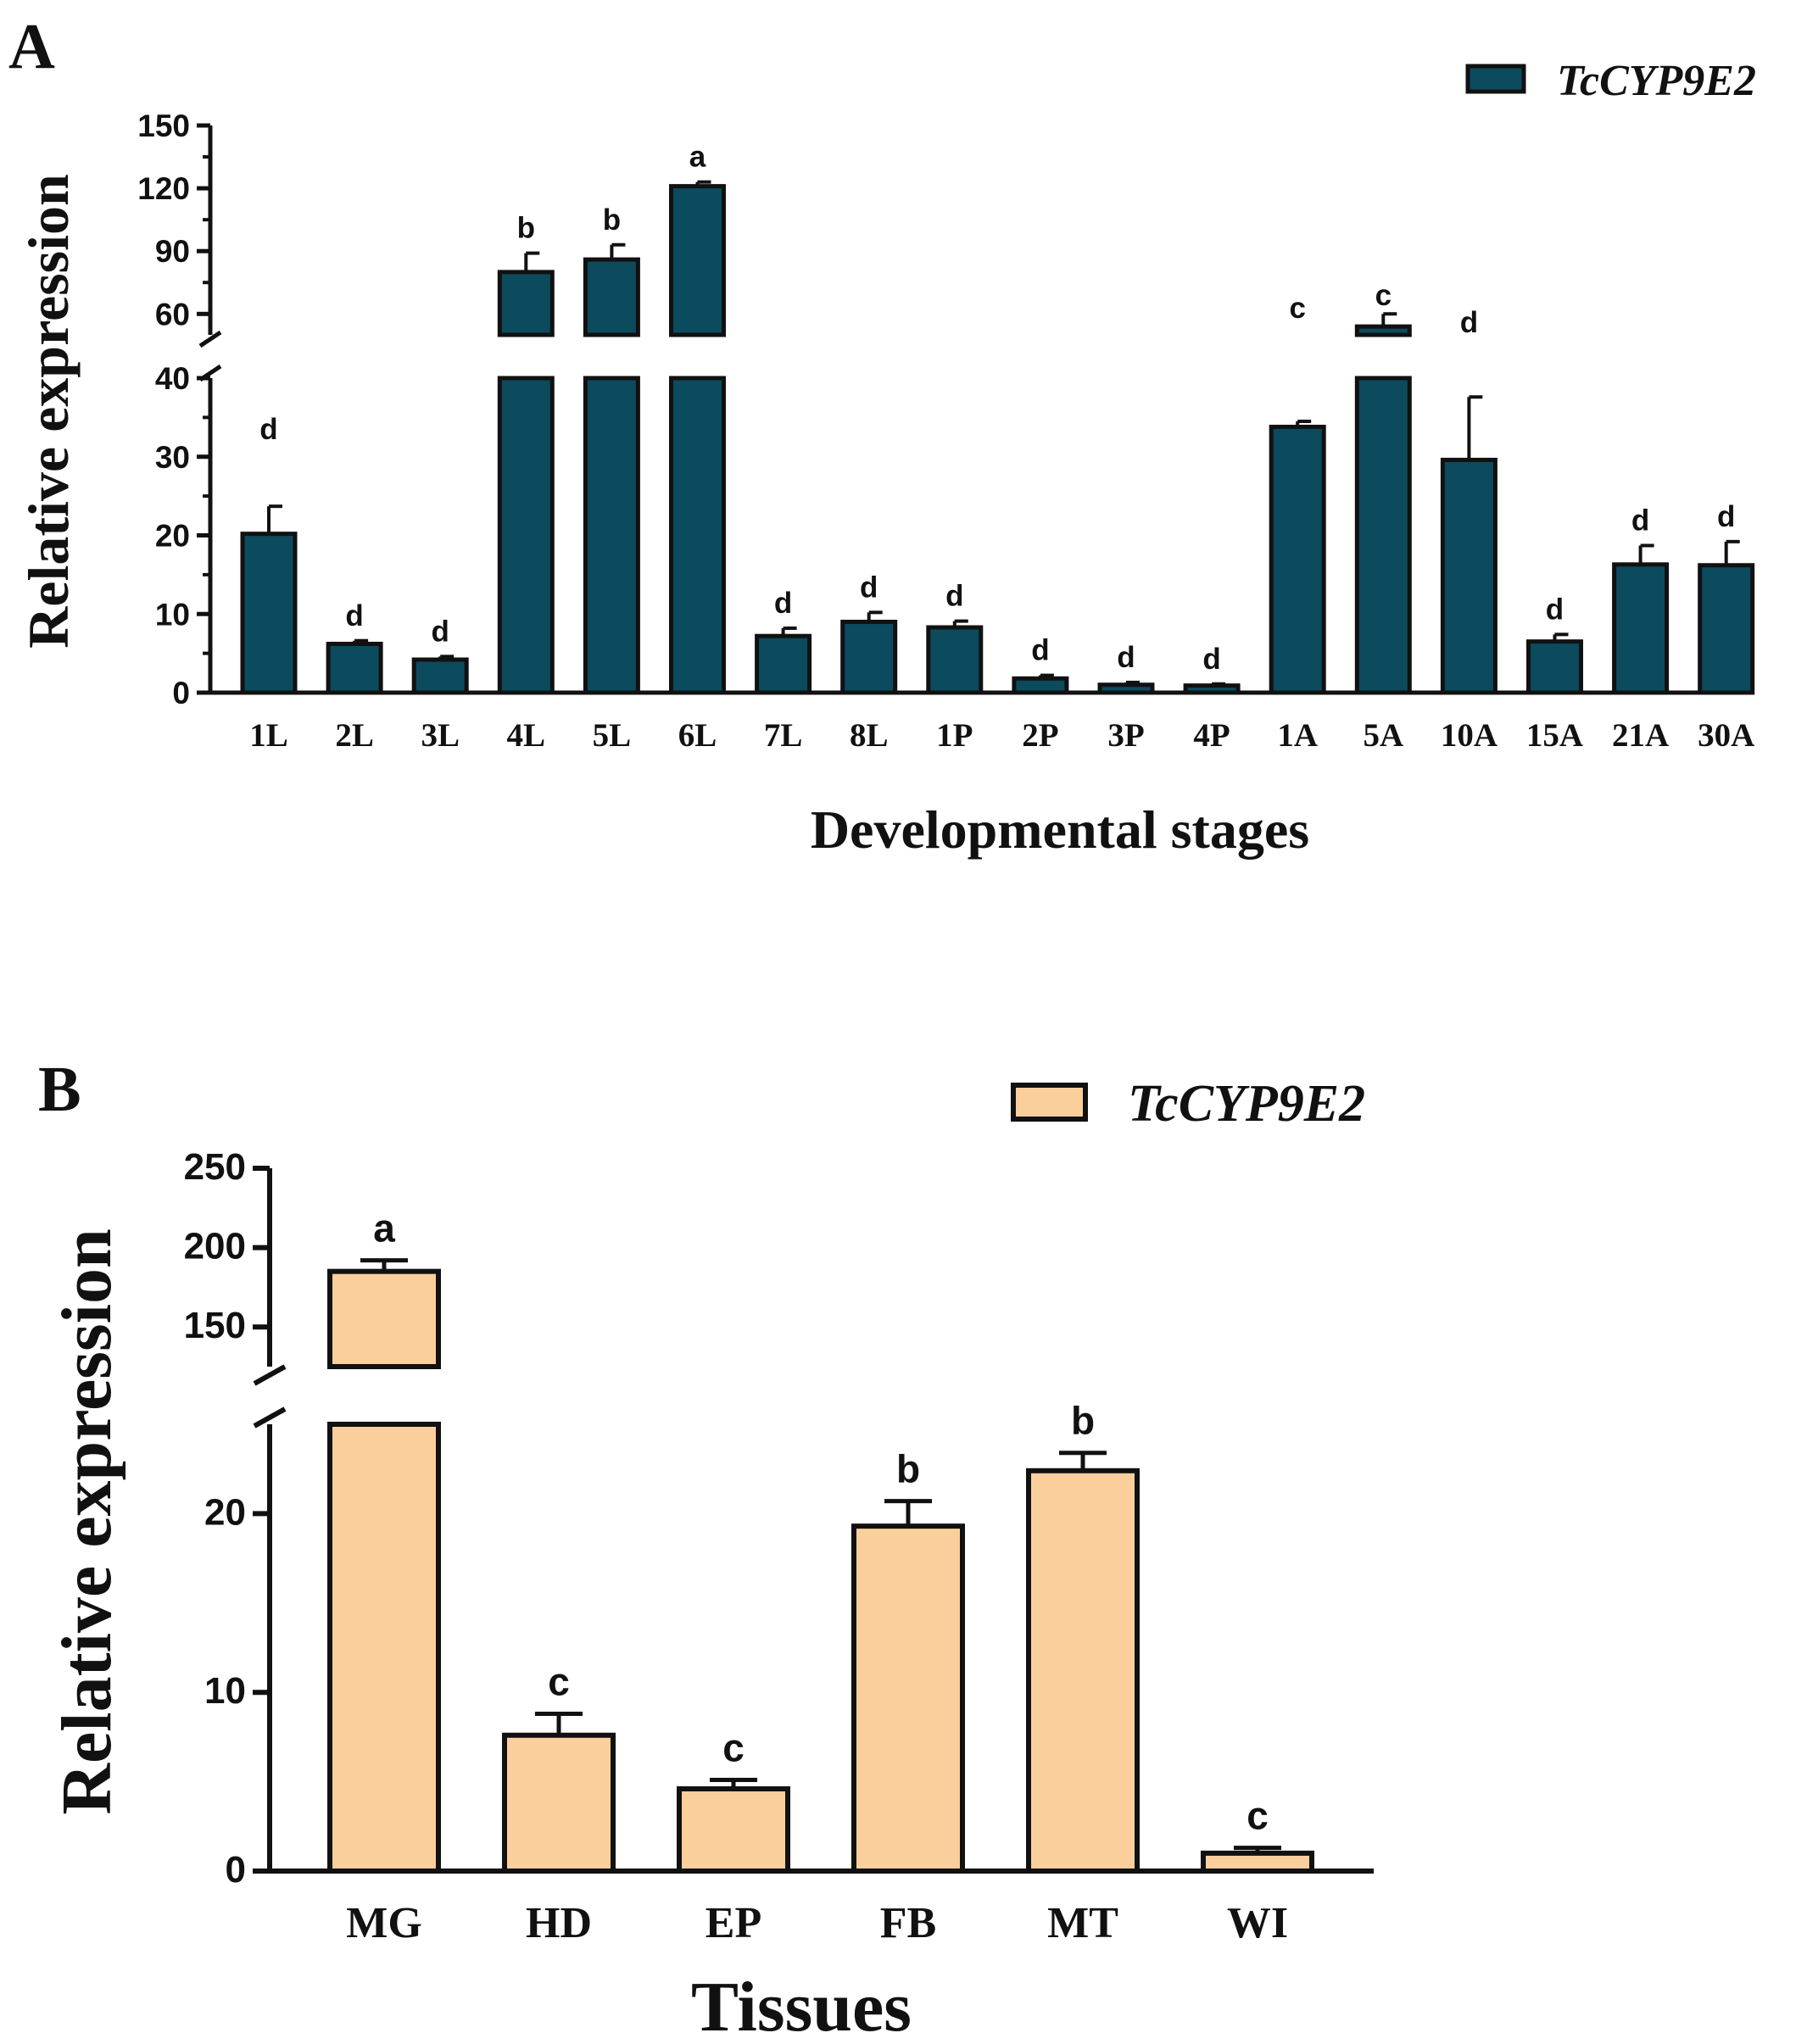 This screenshot has width=1807, height=2044. I want to click on panel-b-category-label: MG, so click(384, 1923).